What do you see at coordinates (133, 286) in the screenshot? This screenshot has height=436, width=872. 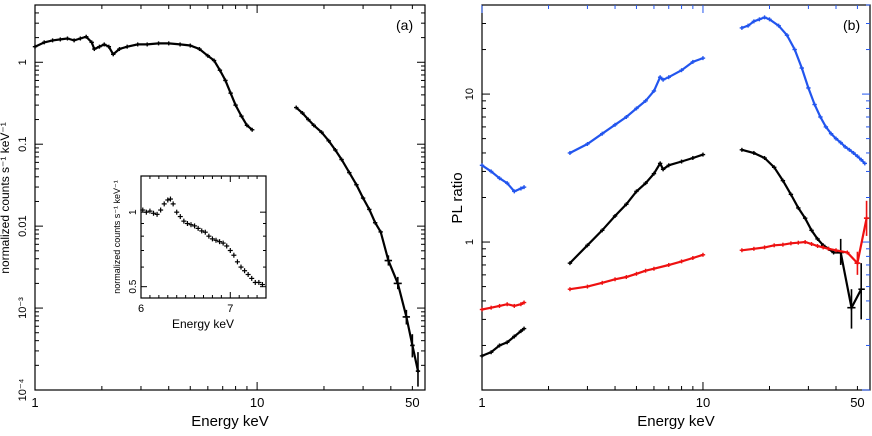 I see `inset-y-tick-label: 0.5` at bounding box center [133, 286].